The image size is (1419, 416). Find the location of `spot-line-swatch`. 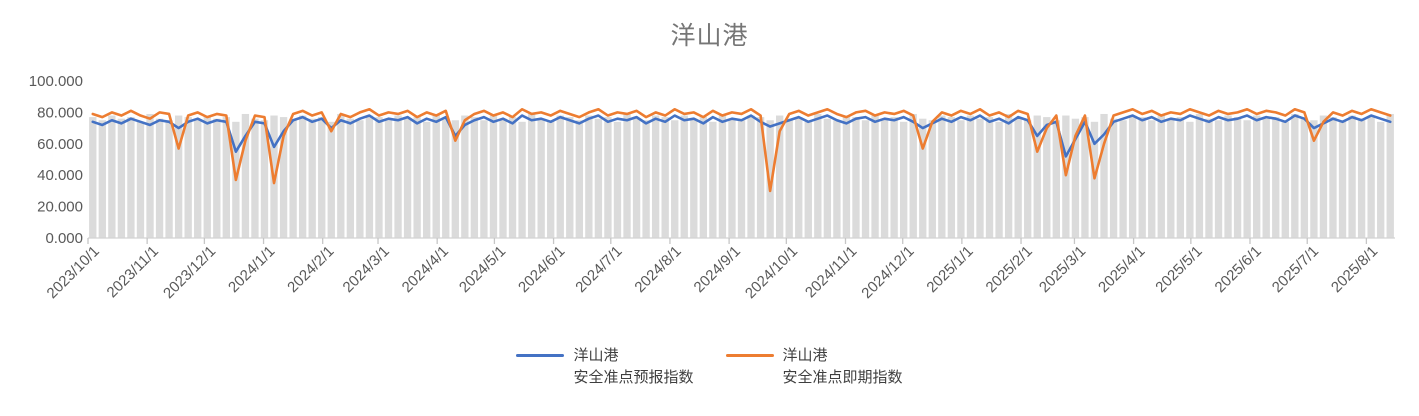

spot-line-swatch is located at coordinates (749, 355).